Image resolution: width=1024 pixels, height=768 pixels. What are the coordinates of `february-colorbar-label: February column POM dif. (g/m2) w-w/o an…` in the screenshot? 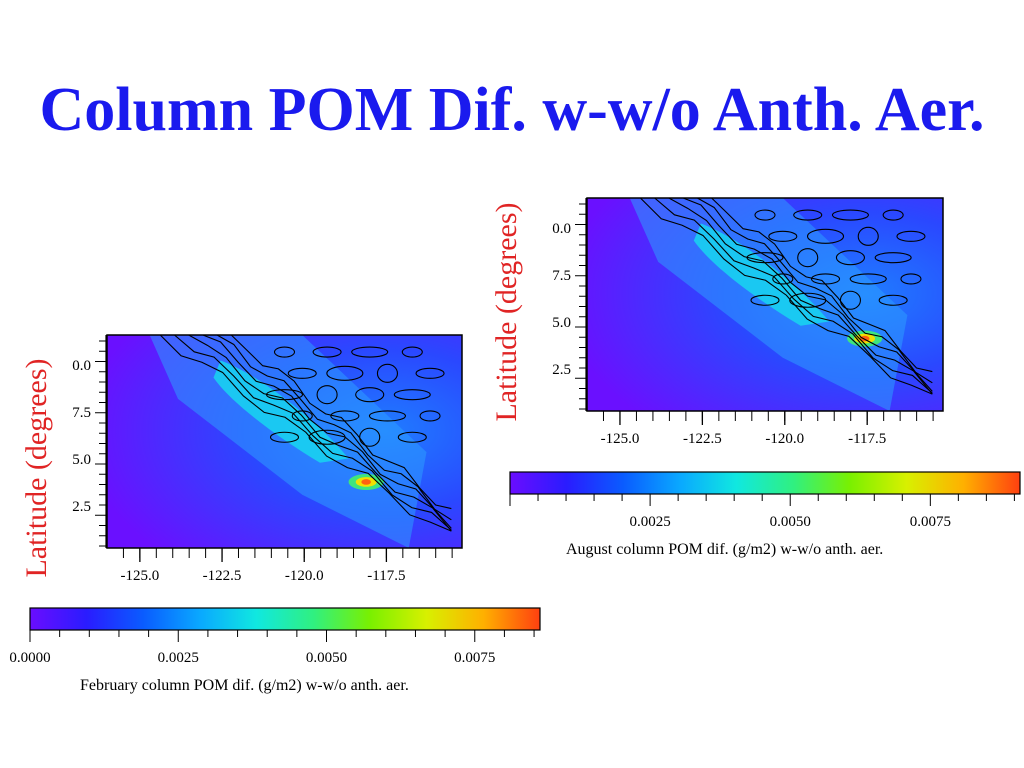 It's located at (244, 685).